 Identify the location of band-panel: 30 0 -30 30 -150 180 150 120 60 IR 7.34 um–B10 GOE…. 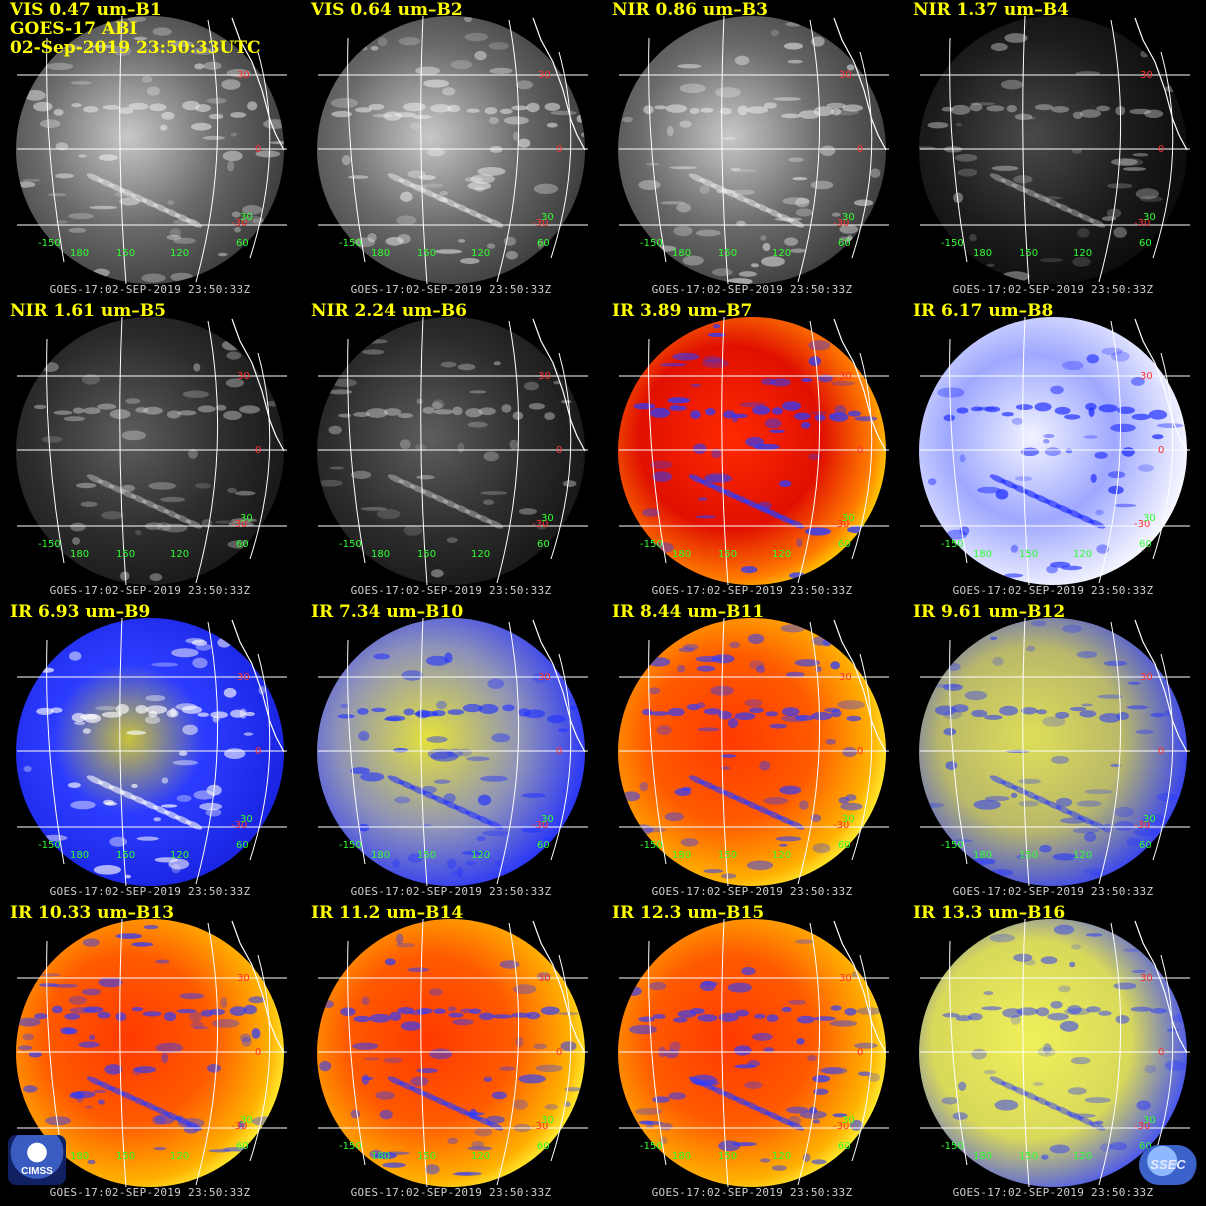
(451, 752).